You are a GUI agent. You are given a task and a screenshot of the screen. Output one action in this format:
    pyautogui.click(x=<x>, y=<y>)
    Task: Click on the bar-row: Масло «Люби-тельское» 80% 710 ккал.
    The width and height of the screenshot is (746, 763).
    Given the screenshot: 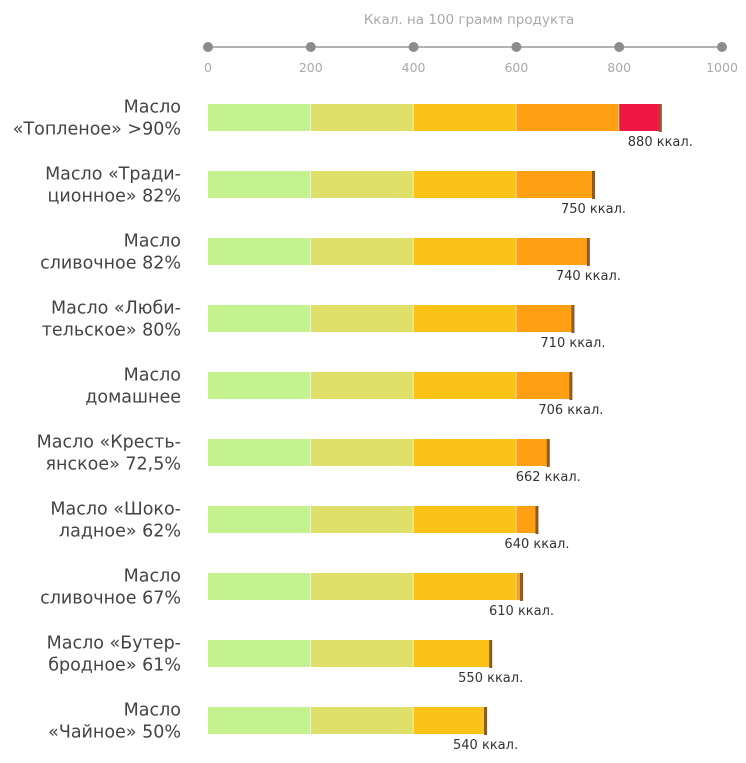 What is the action you would take?
    pyautogui.click(x=324, y=325)
    